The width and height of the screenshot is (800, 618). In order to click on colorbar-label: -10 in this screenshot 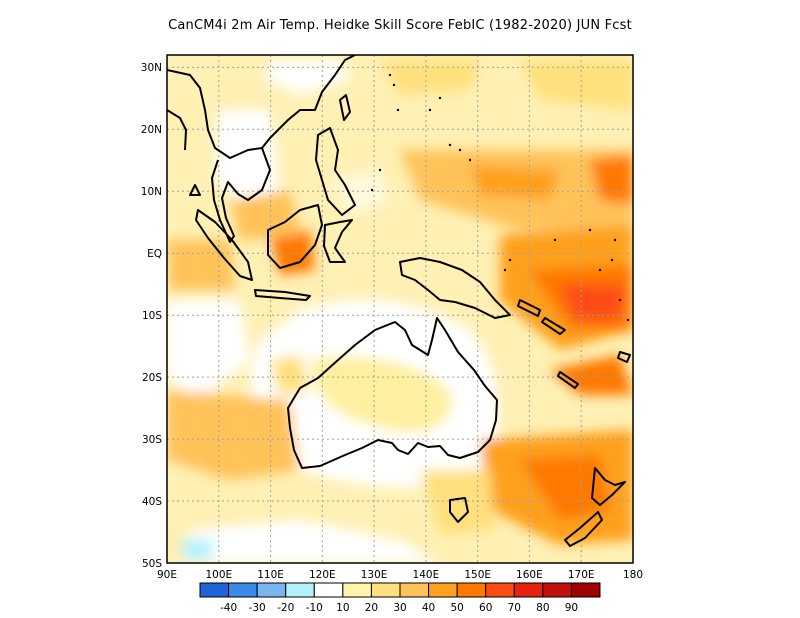, I will do `click(314, 608)`.